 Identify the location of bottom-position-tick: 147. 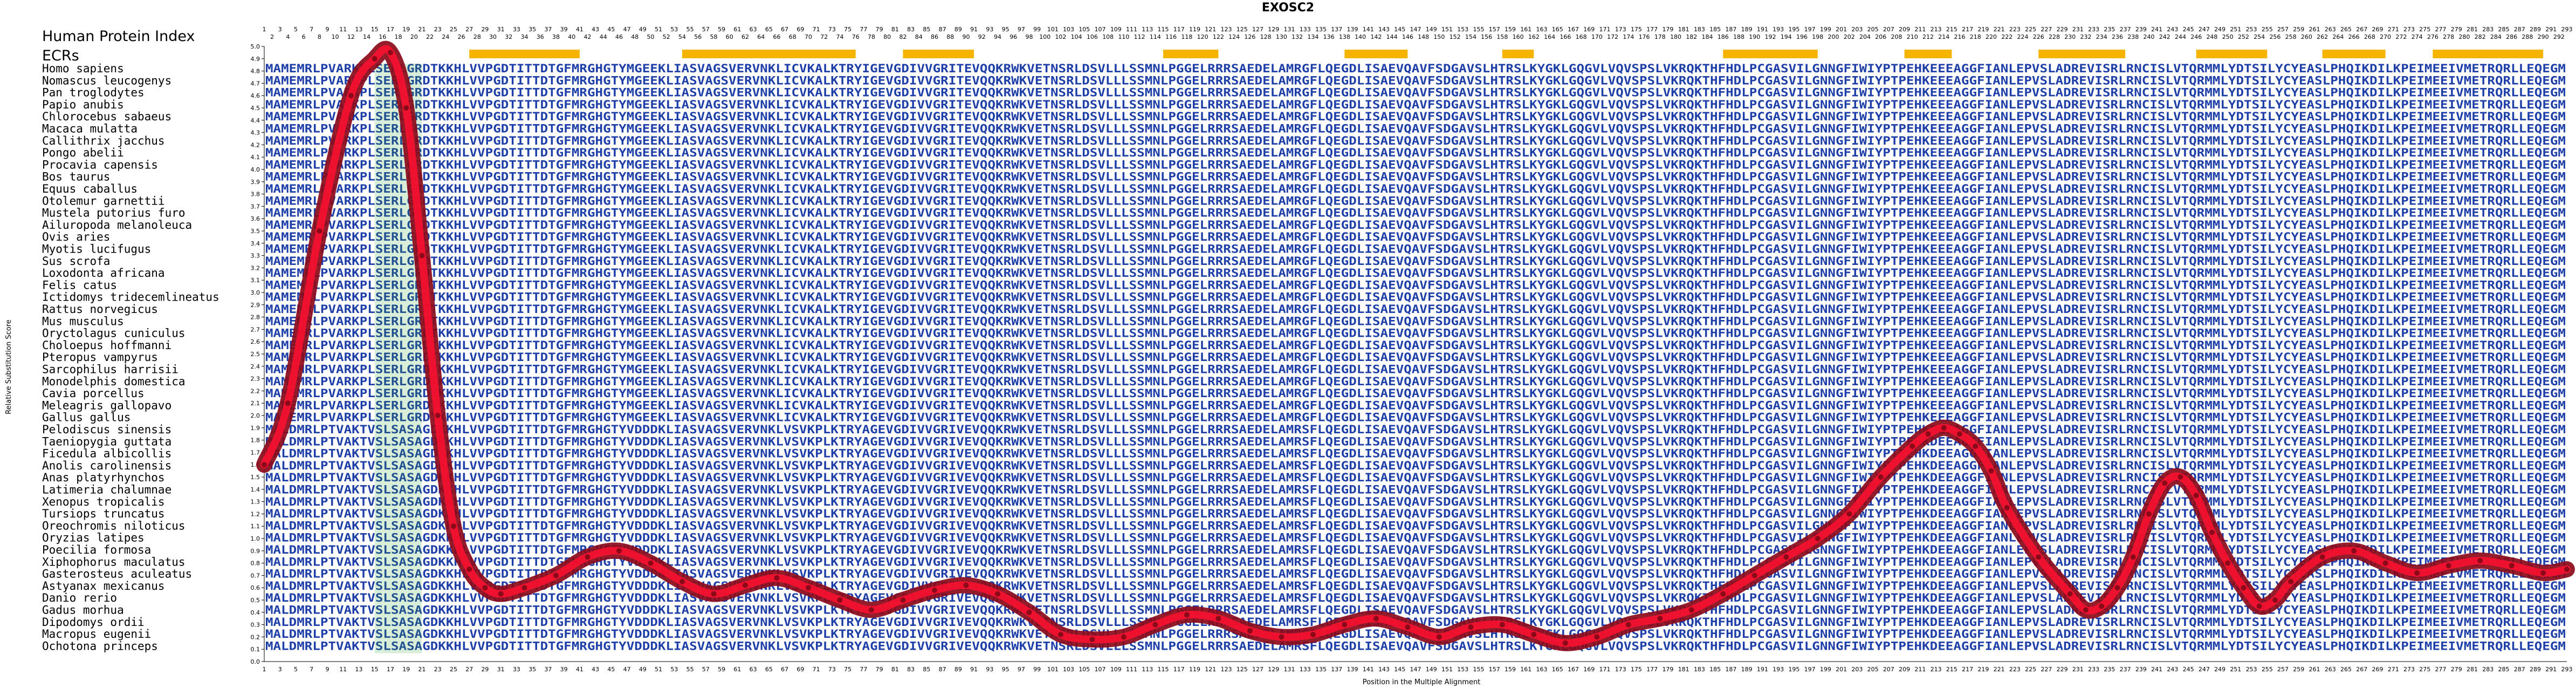
(1415, 669).